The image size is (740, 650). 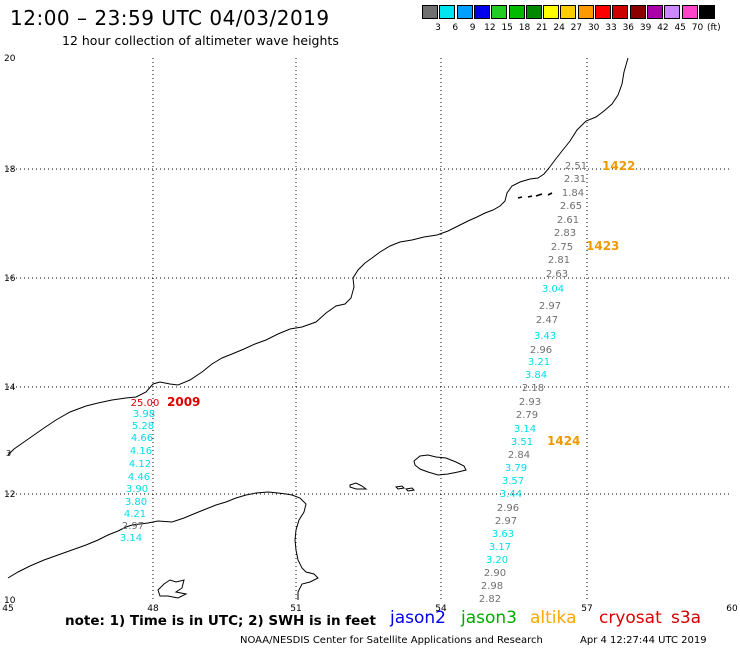 I want to click on swh-reading: 2.61, so click(x=568, y=220).